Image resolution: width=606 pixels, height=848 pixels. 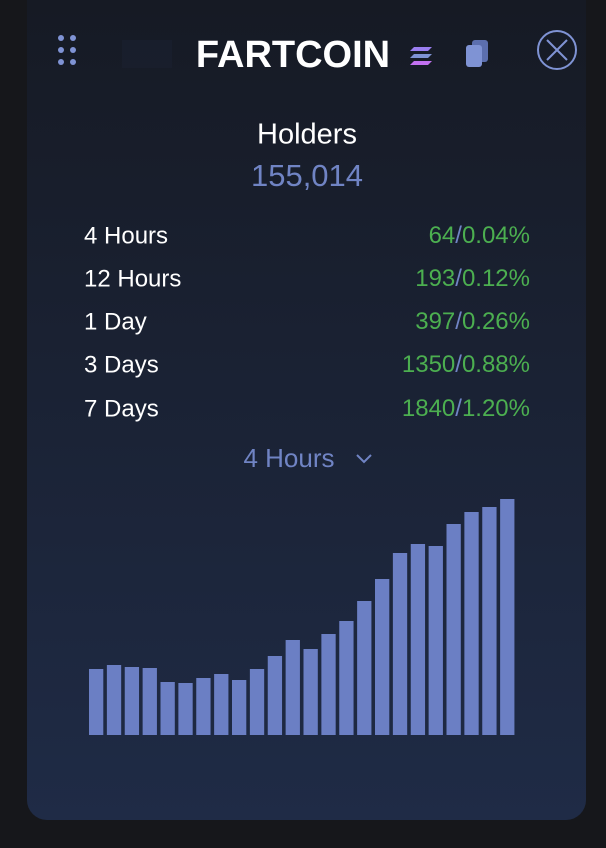 I want to click on change-part: 193, so click(x=435, y=278).